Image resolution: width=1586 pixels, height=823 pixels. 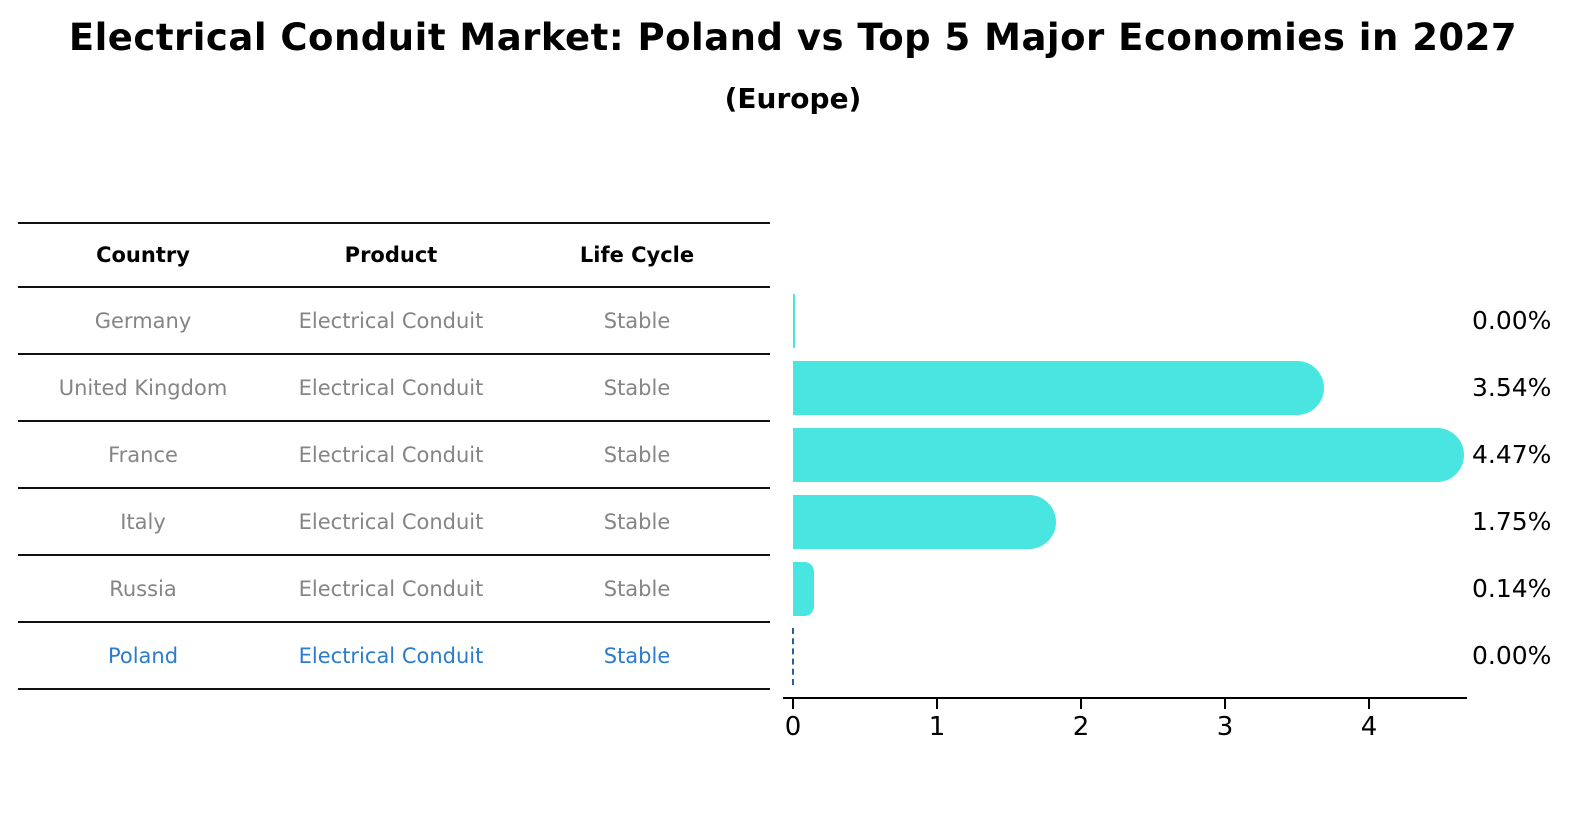 I want to click on cell-country: Germany, so click(x=143, y=320).